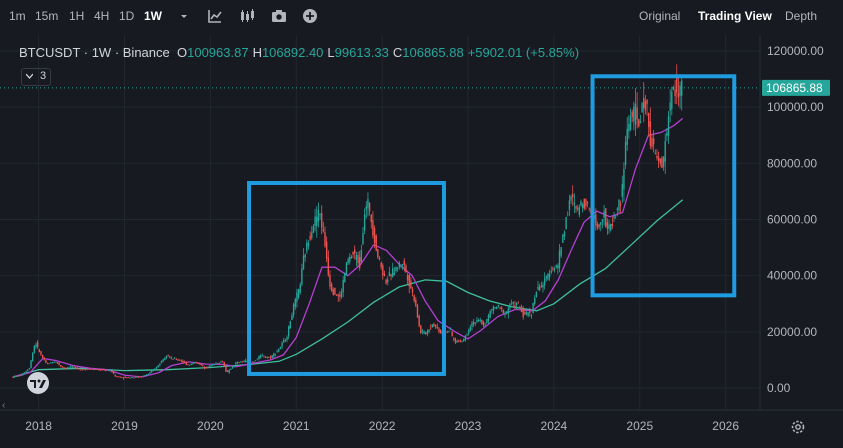 The image size is (843, 448). Describe the element at coordinates (735, 16) in the screenshot. I see `view-trading-view: Trading View` at that location.